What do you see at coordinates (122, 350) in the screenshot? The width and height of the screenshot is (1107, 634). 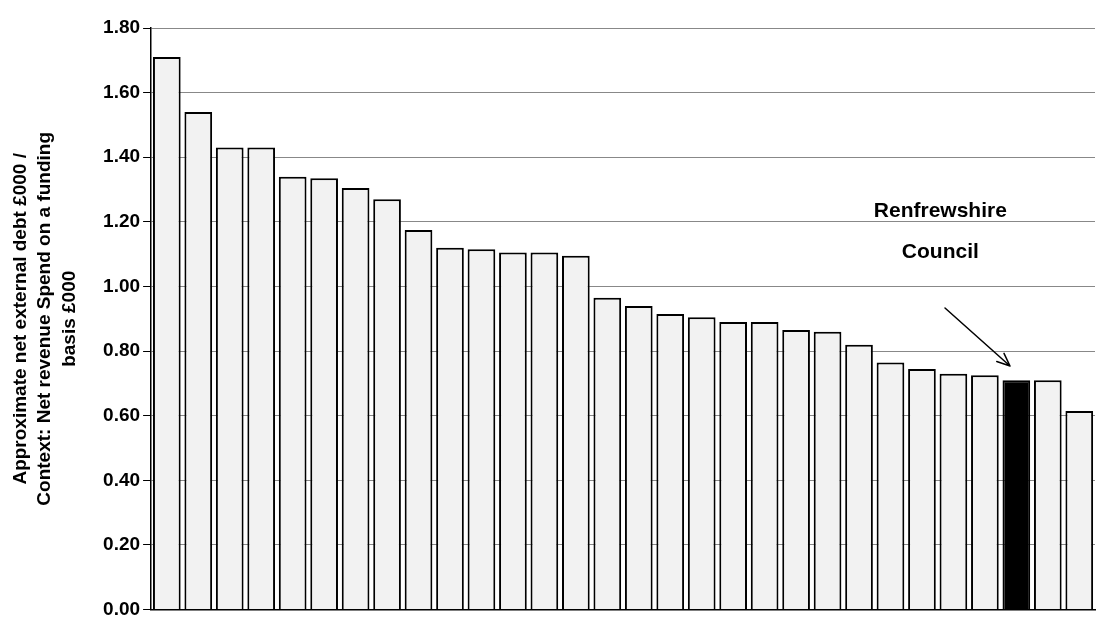 I see `y-tick-label: 0.80` at bounding box center [122, 350].